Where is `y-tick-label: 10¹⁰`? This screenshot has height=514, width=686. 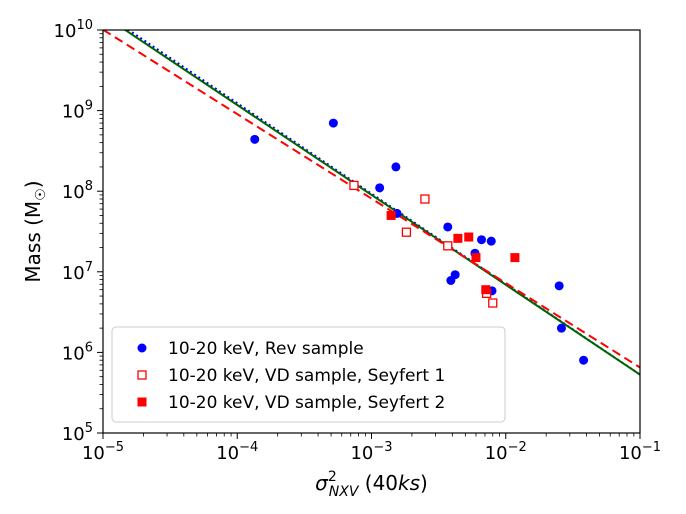
y-tick-label: 10¹⁰ is located at coordinates (73, 30).